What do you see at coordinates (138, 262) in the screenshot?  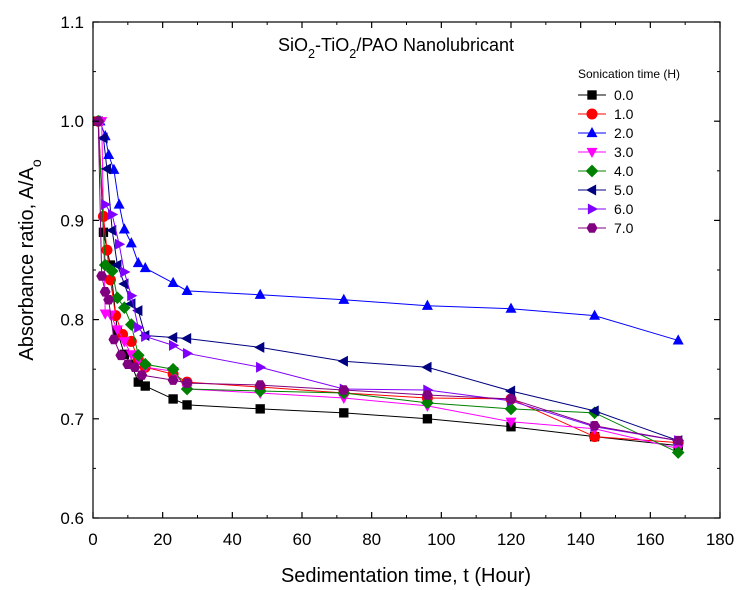 I see `data-point-2.0-7` at bounding box center [138, 262].